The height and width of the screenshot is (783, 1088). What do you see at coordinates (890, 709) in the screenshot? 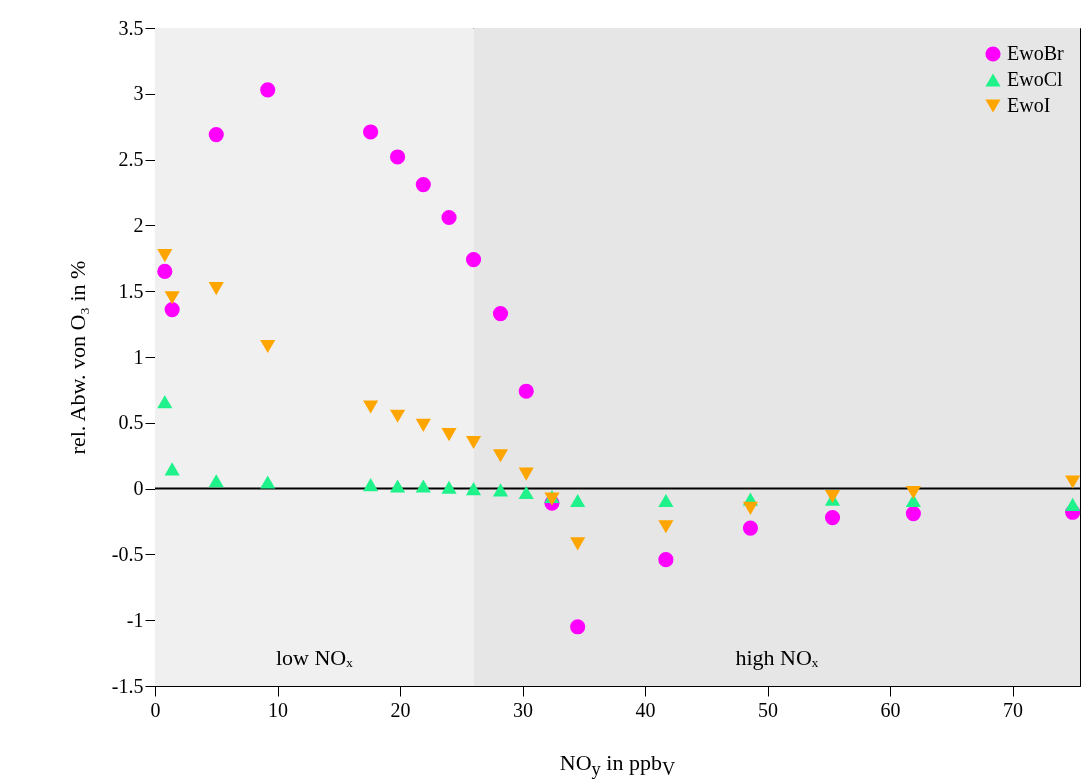
I see `x-tick-label: 60` at bounding box center [890, 709].